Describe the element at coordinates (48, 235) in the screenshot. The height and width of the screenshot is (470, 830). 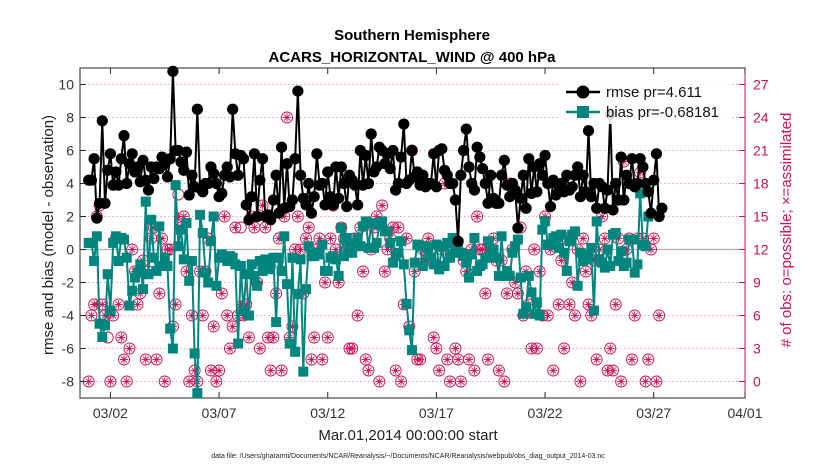
I see `y-axis-label: rmse and bias (model - observation)` at that location.